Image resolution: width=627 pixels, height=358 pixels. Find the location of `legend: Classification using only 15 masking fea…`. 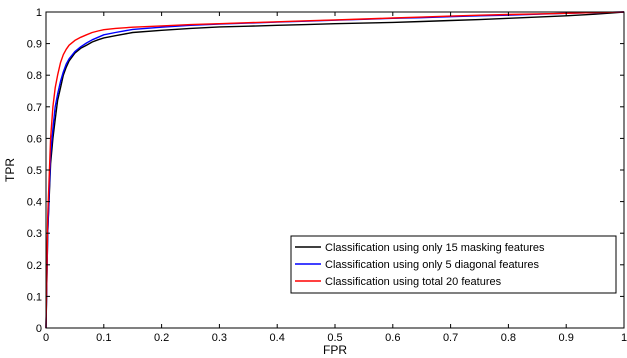

legend: Classification using only 15 masking fea… is located at coordinates (453, 264).